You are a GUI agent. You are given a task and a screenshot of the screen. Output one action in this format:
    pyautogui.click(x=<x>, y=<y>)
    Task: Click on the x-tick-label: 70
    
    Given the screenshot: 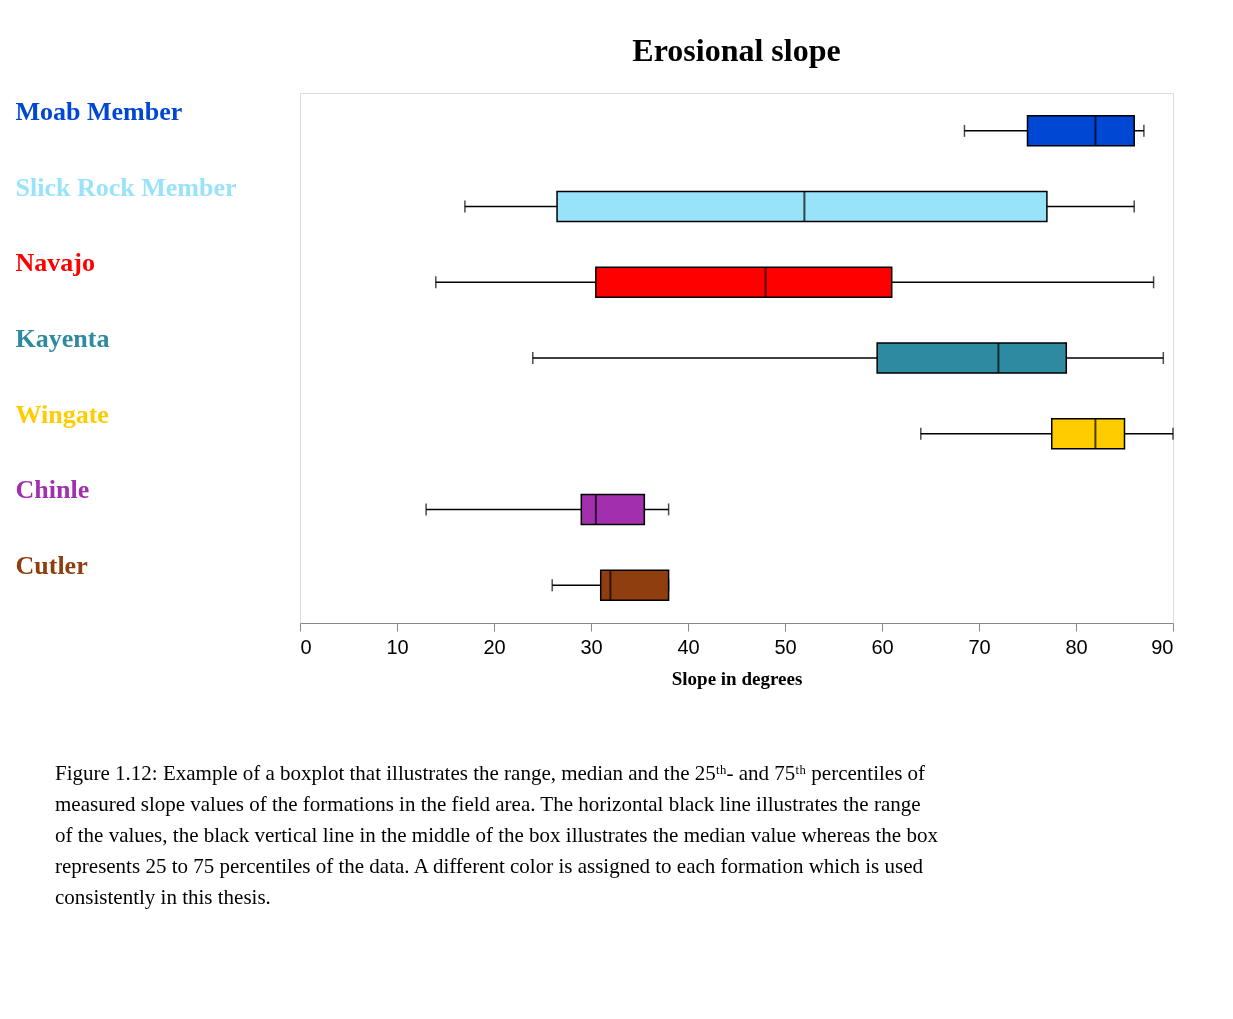 What is the action you would take?
    pyautogui.click(x=979, y=646)
    